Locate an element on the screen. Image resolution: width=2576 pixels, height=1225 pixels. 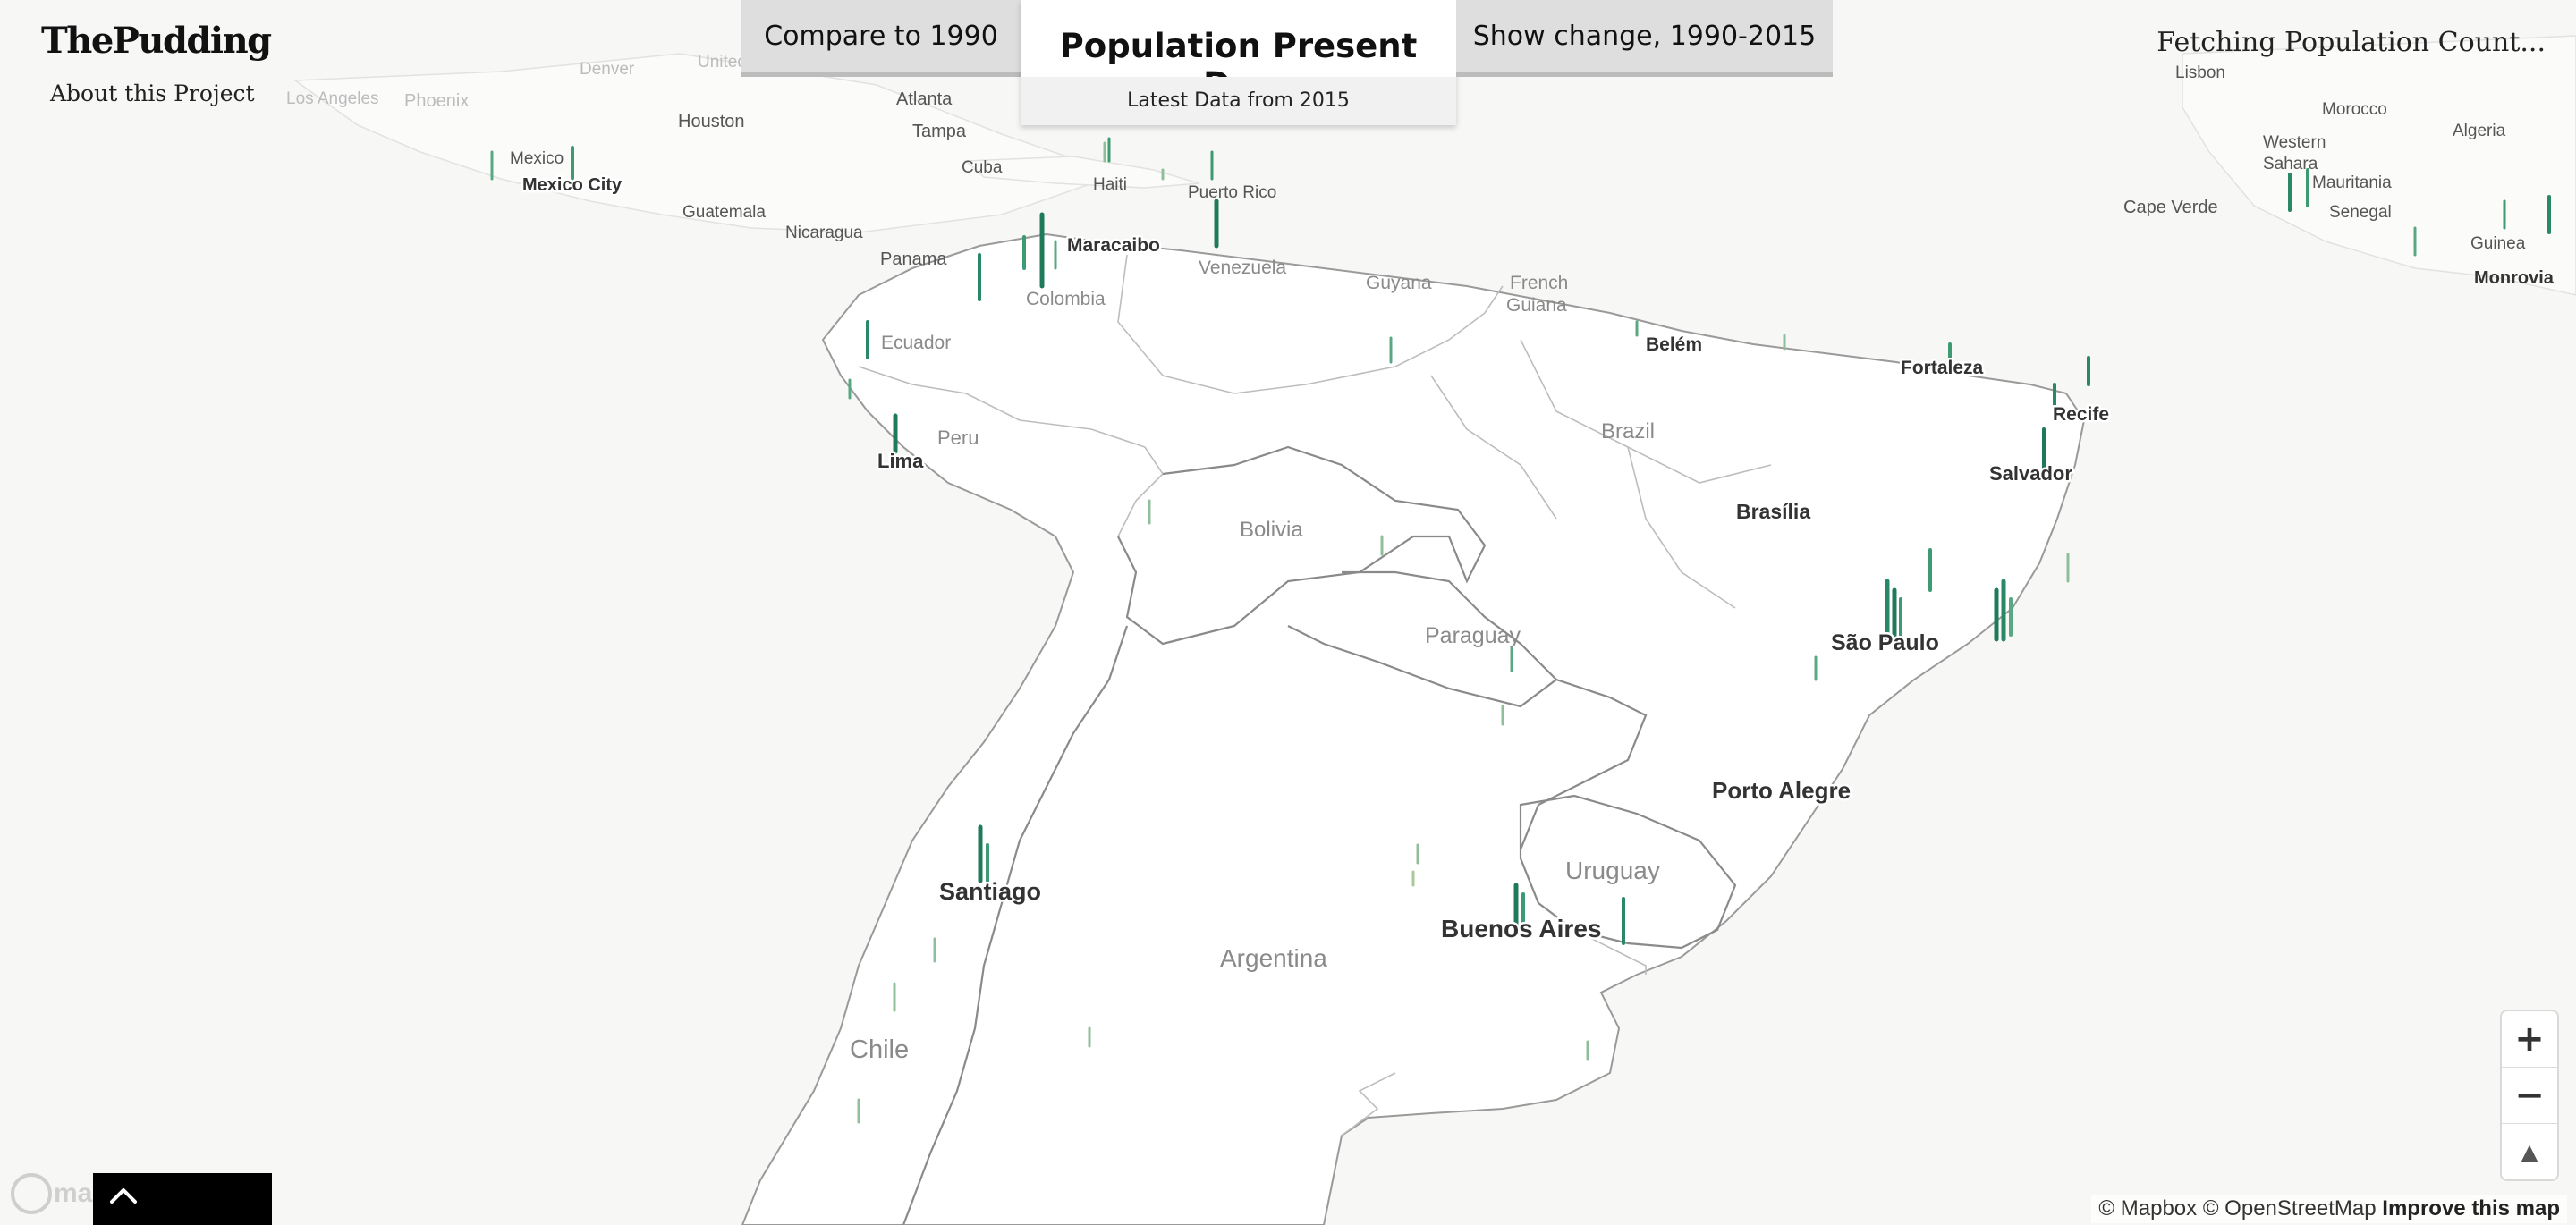
zoom-controls: + − ▲ is located at coordinates (2529, 1095).